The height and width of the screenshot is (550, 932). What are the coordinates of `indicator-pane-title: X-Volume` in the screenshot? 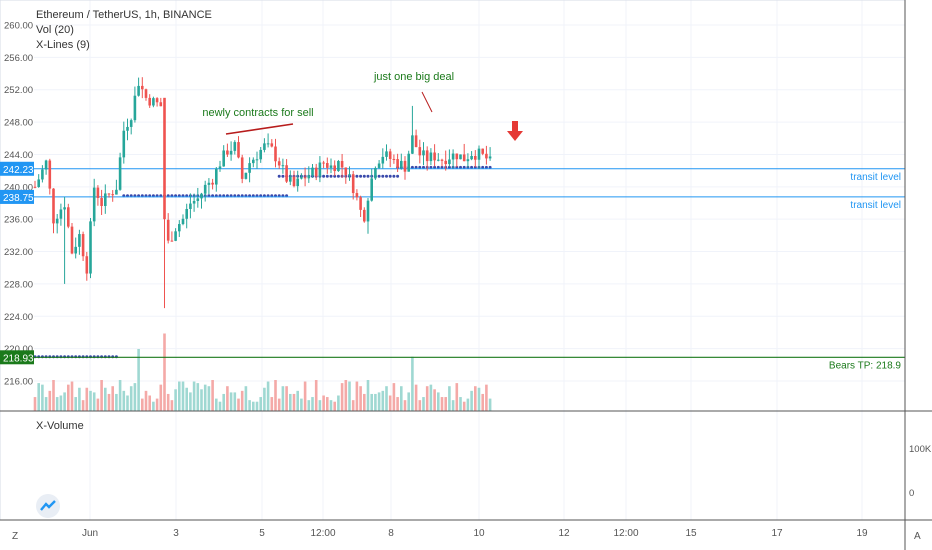 It's located at (60, 426).